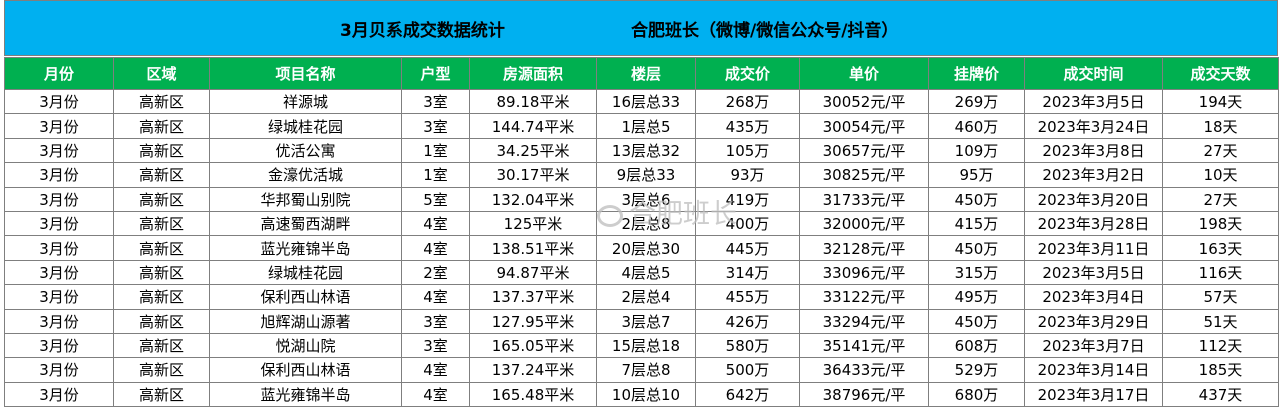 The height and width of the screenshot is (419, 1280). I want to click on layout-cell: 2室, so click(435, 272).